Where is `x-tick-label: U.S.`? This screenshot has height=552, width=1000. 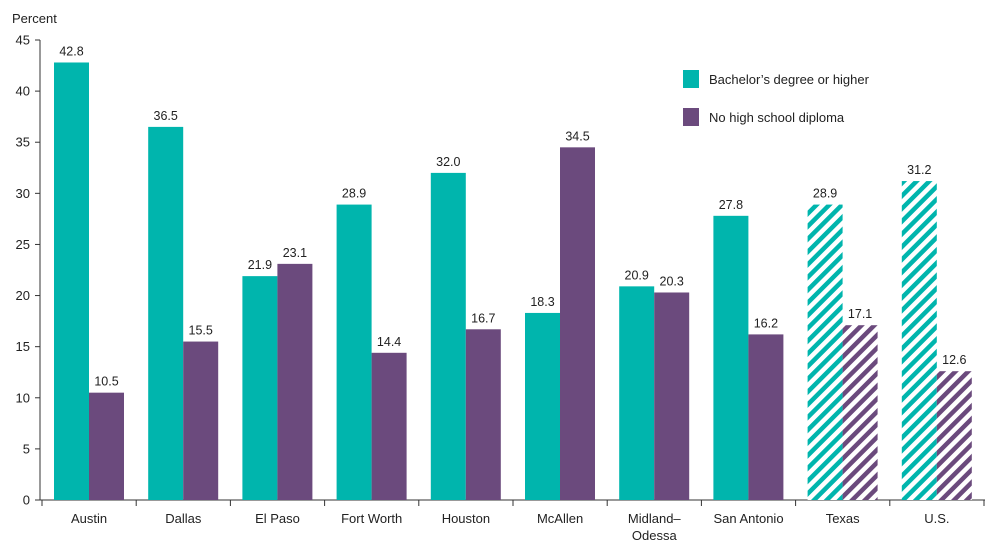
x-tick-label: U.S. is located at coordinates (936, 518).